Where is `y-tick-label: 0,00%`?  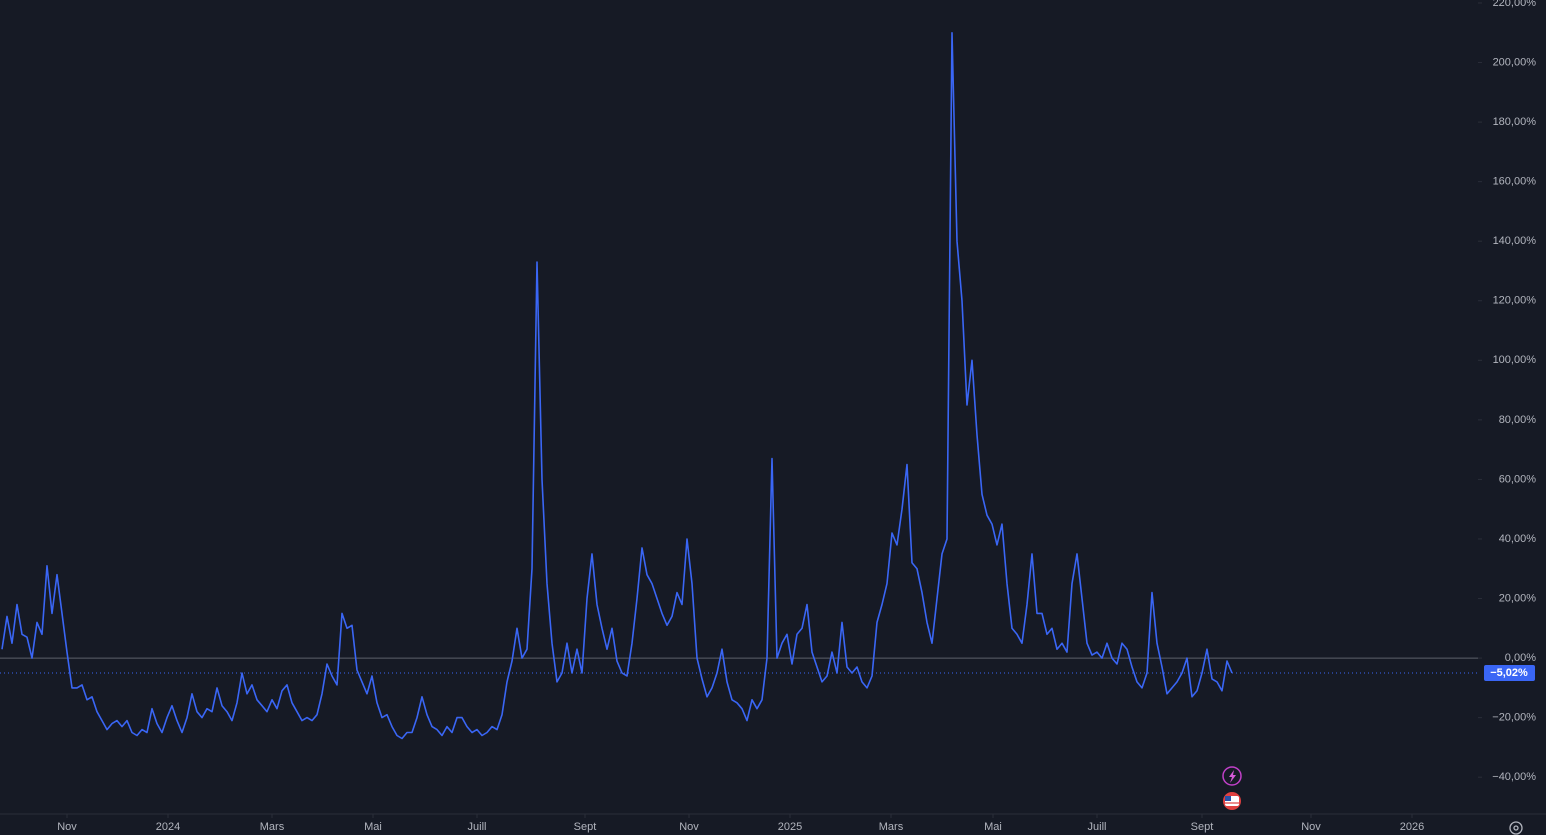 y-tick-label: 0,00% is located at coordinates (1520, 658).